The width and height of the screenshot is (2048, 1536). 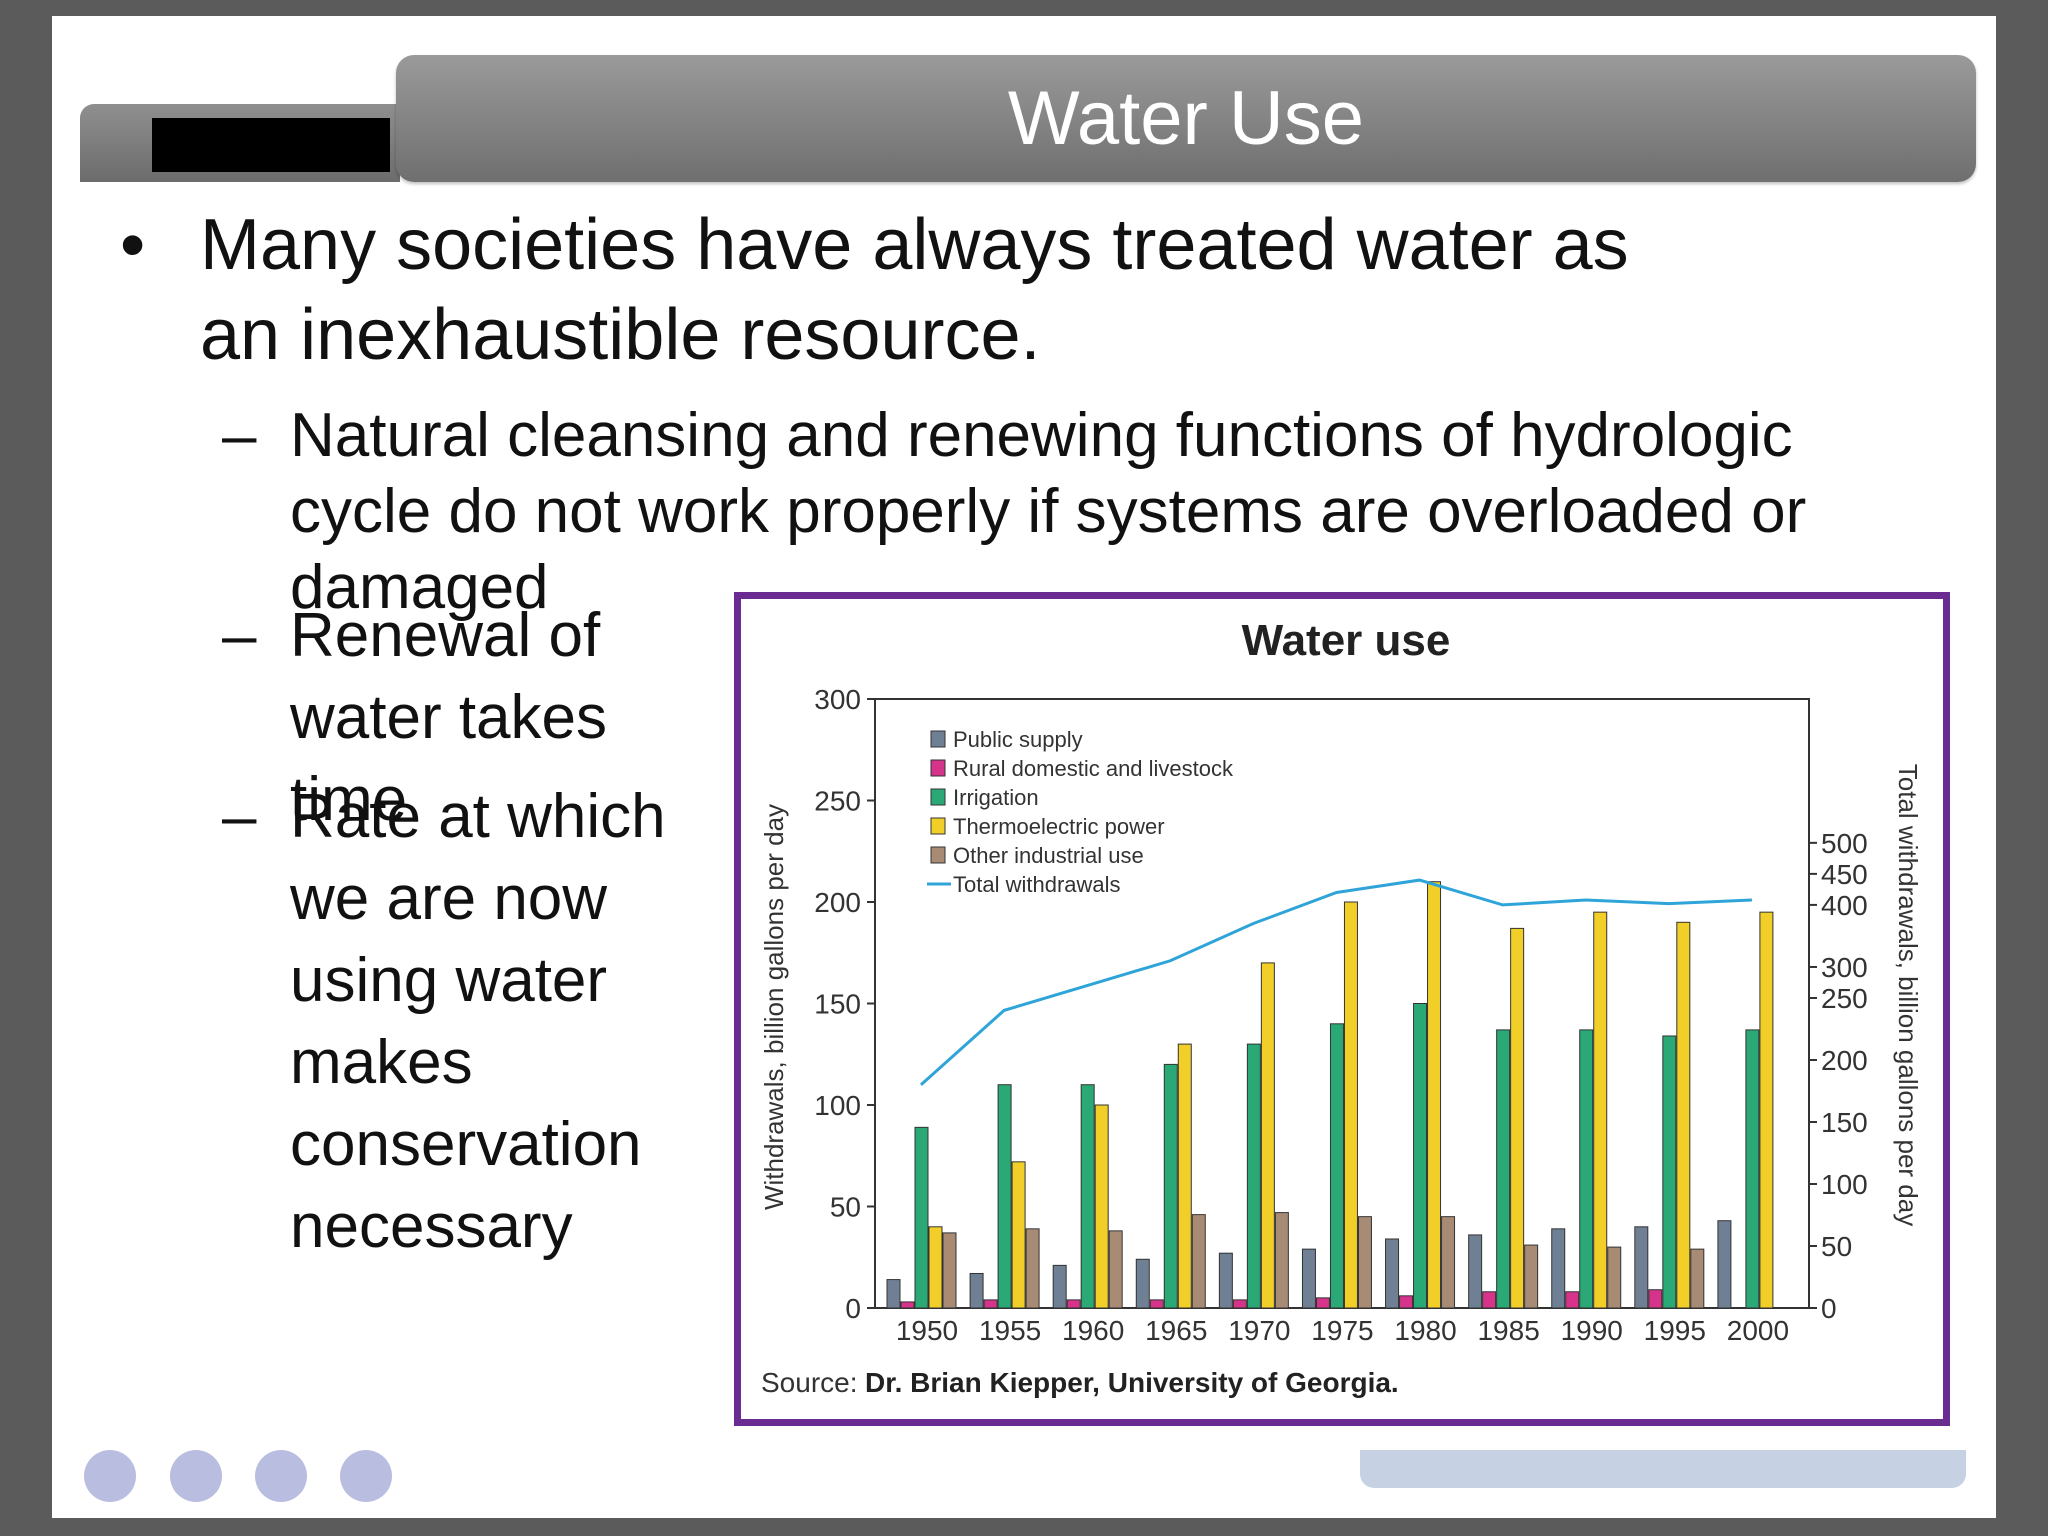 What do you see at coordinates (1346, 640) in the screenshot?
I see `chart-title: Water use` at bounding box center [1346, 640].